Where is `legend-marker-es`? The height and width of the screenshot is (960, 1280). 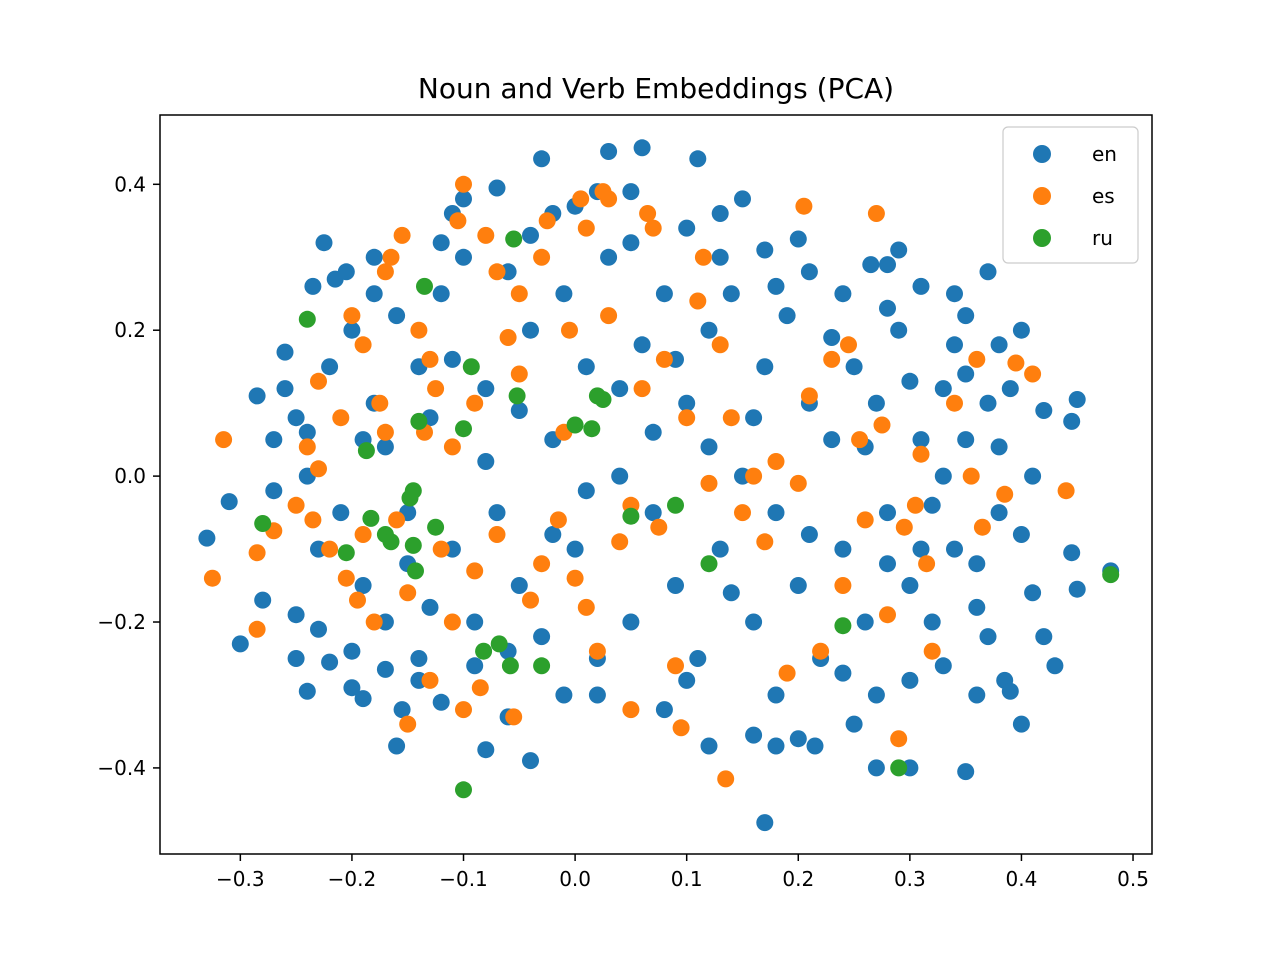
legend-marker-es is located at coordinates (1042, 196).